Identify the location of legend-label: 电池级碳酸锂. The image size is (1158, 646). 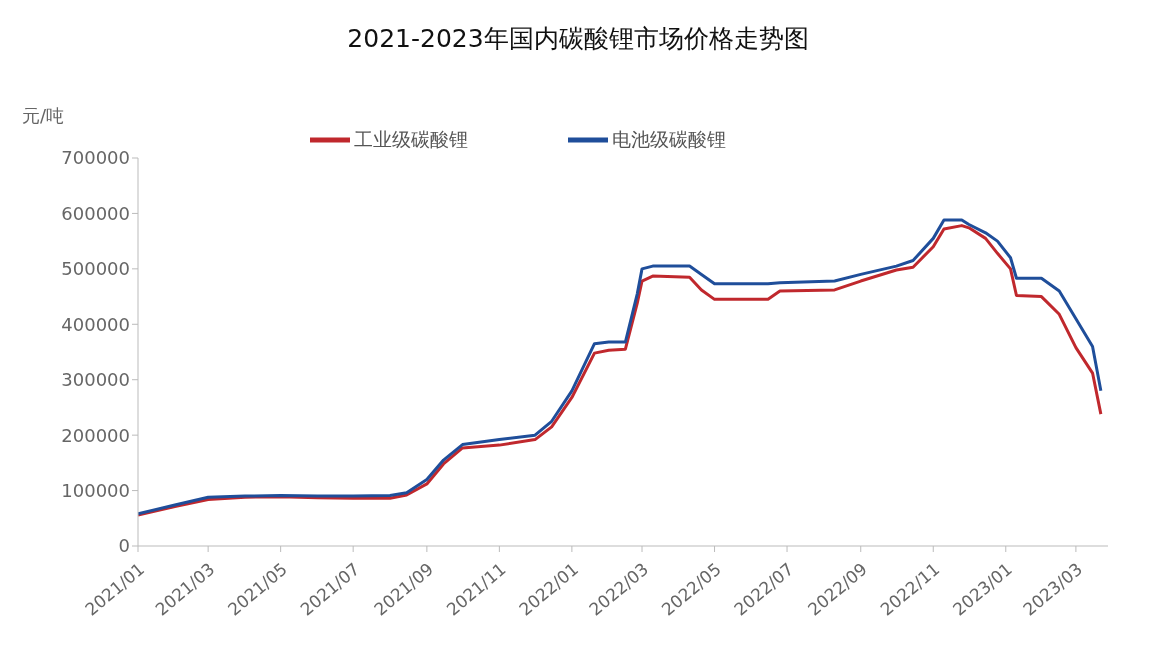
(669, 138).